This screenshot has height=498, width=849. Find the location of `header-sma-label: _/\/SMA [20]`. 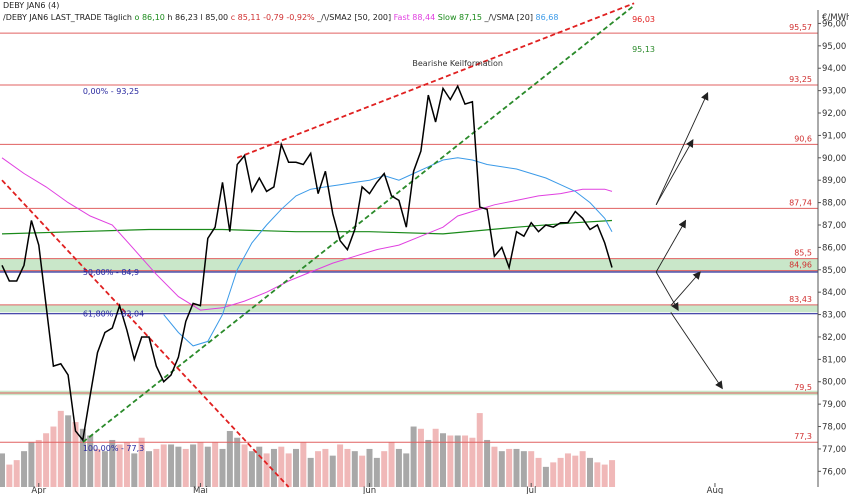

header-sma-label: _/\/SMA [20] is located at coordinates (507, 17).